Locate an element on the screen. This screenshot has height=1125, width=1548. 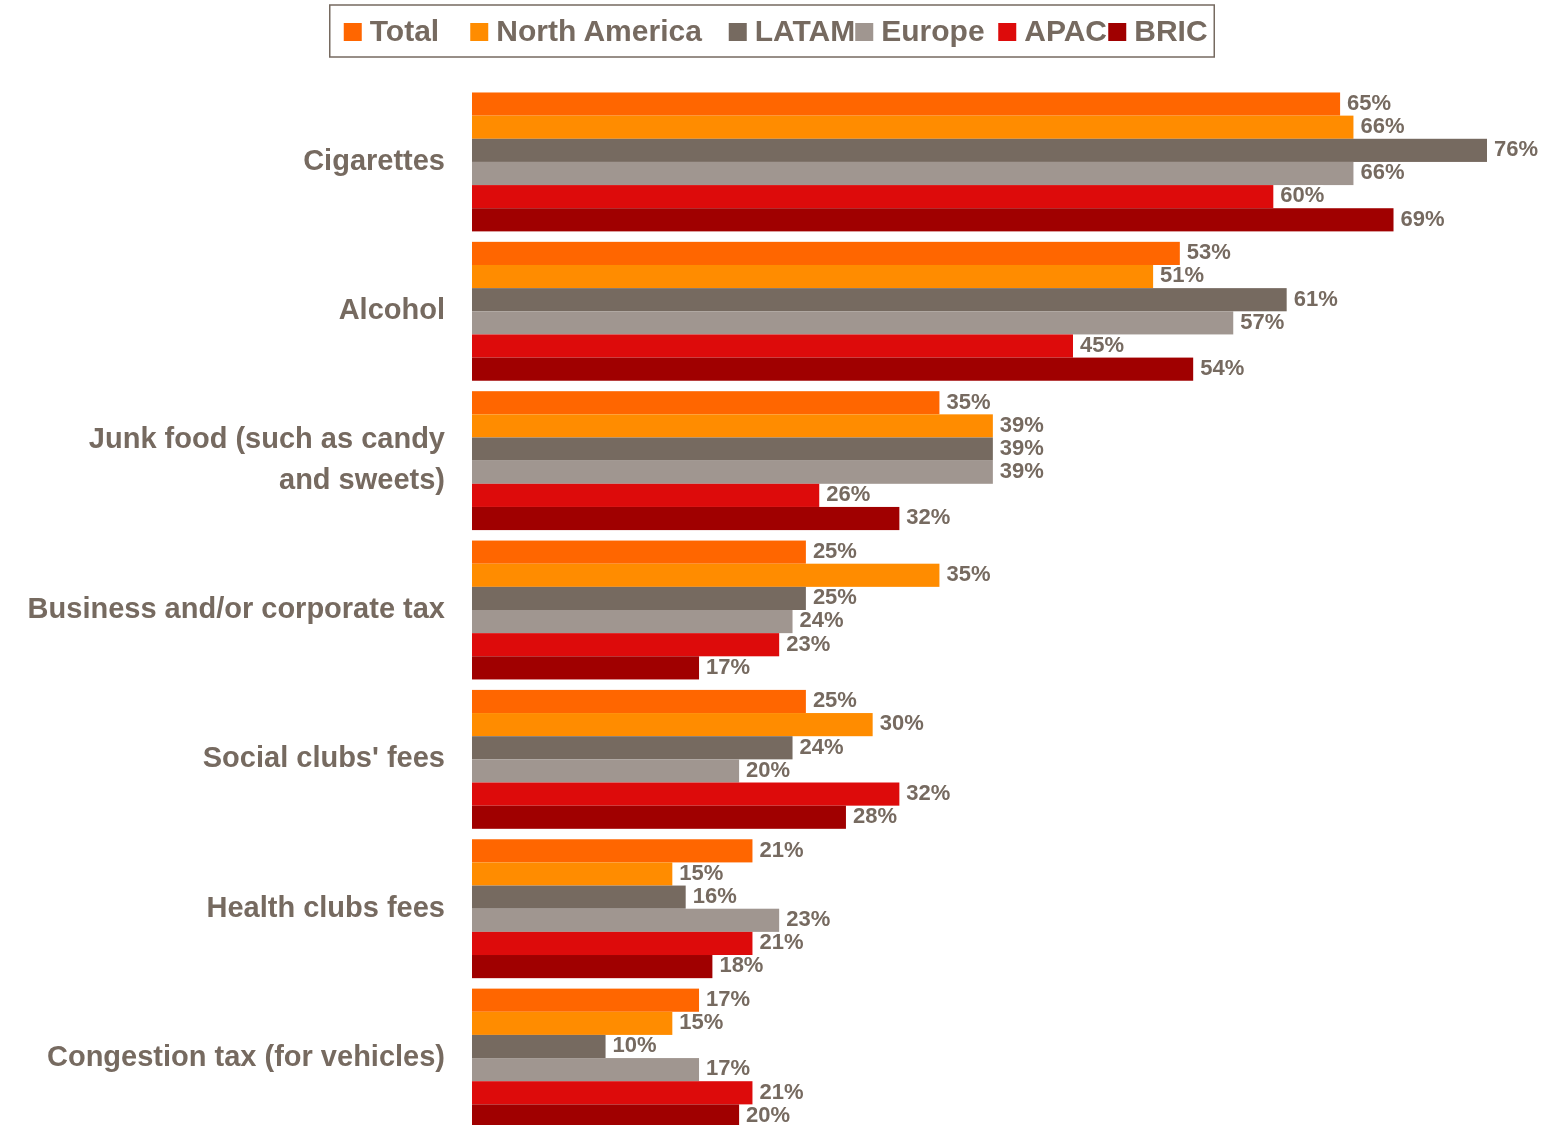
y-tick-label: Social clubs' fees is located at coordinates (323, 757).